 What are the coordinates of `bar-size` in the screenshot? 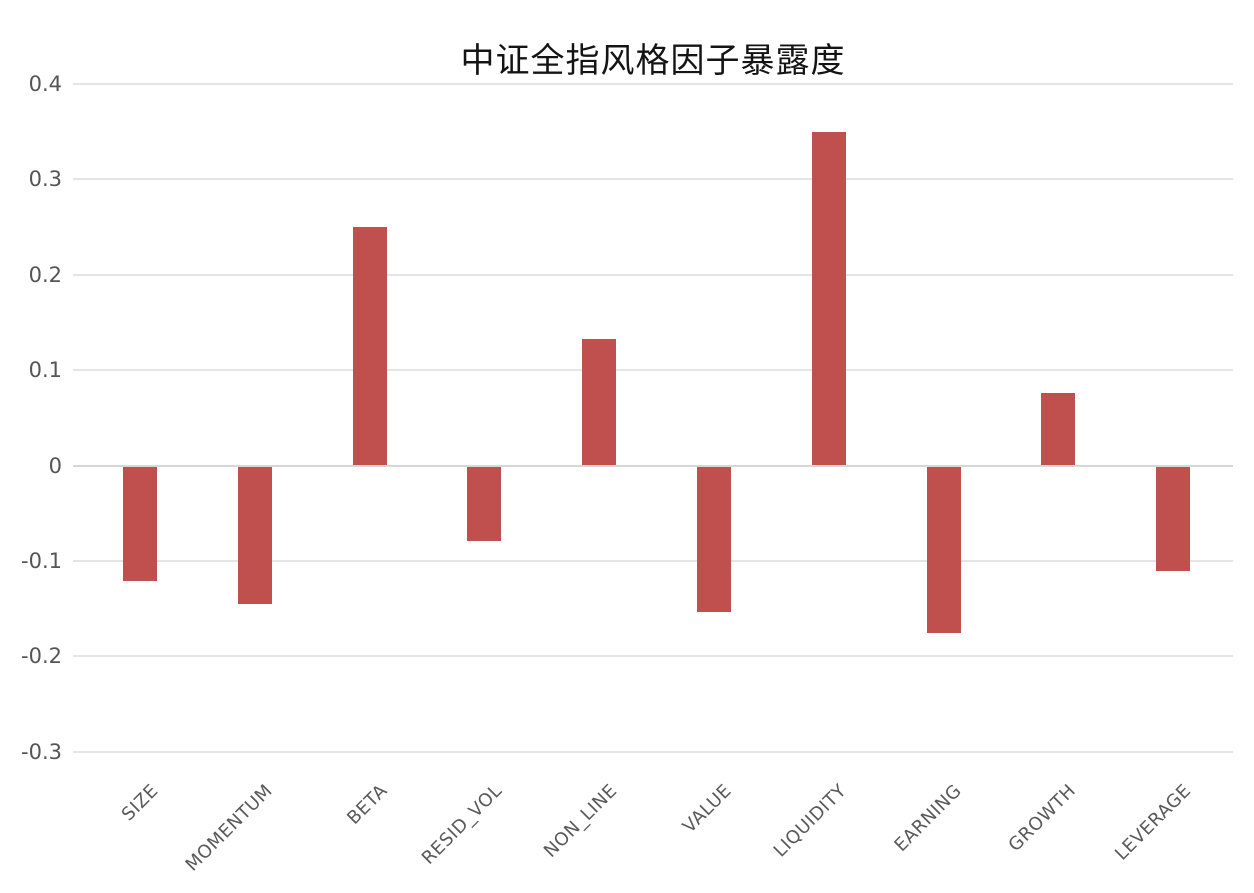 It's located at (140, 523).